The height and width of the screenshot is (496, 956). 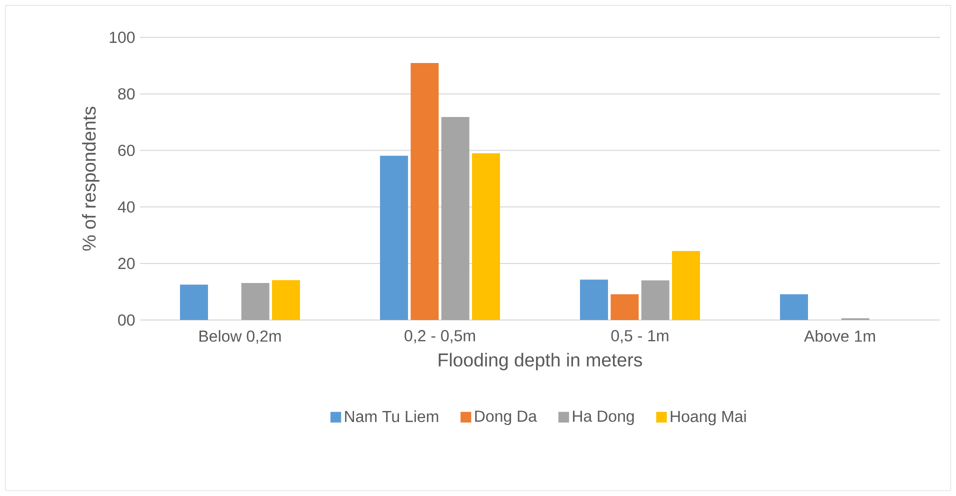 What do you see at coordinates (506, 418) in the screenshot?
I see `legend-label: Dong Da` at bounding box center [506, 418].